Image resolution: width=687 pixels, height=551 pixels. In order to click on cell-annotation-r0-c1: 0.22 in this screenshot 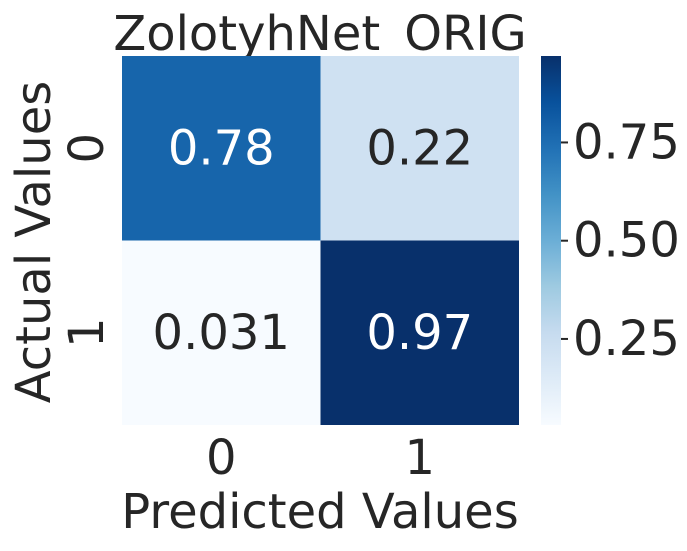, I will do `click(419, 148)`.